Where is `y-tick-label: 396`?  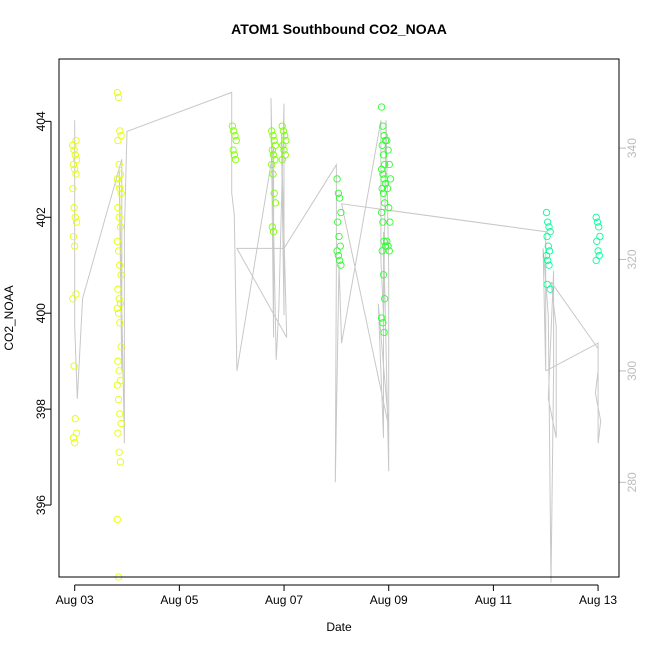
y-tick-label: 396 is located at coordinates (41, 505).